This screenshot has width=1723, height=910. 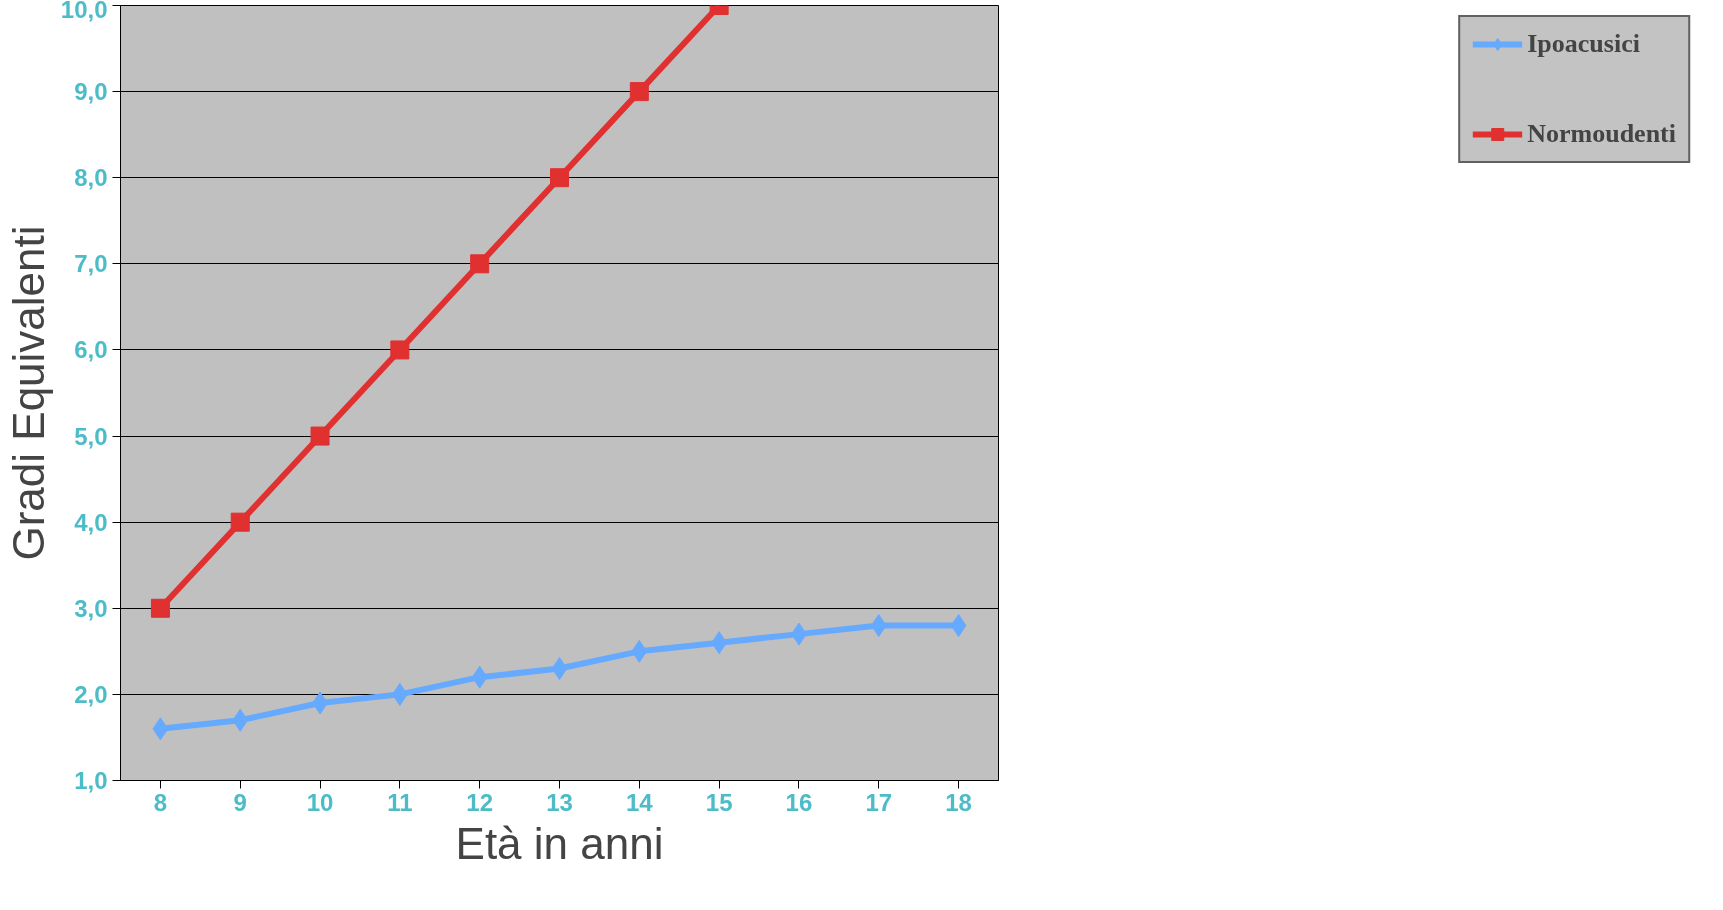 I want to click on x-tick-label: 9, so click(x=240, y=802).